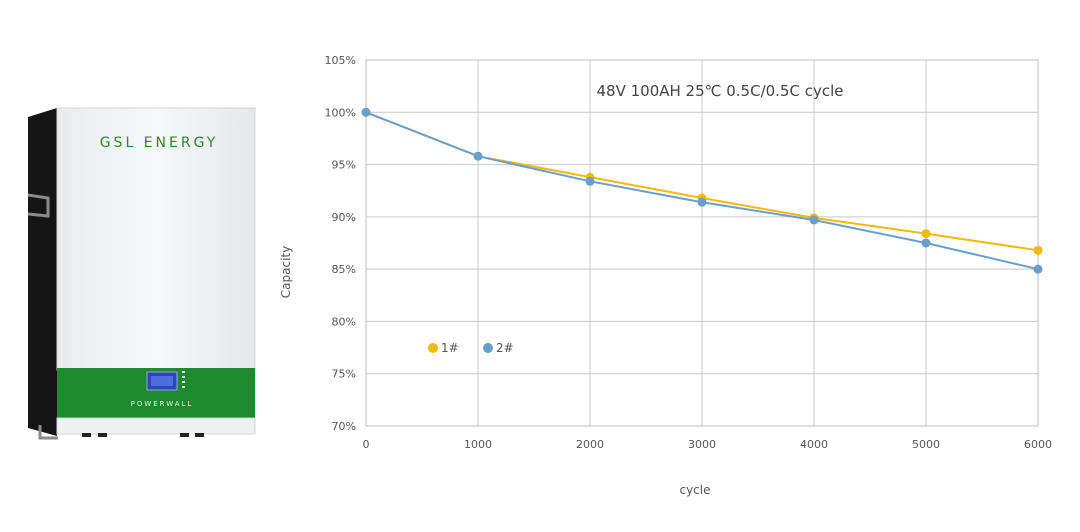 The width and height of the screenshot is (1080, 532). What do you see at coordinates (340, 243) in the screenshot?
I see `y-axis-ticks: 70% 75% 80% 85% 90% 95% 100% 105%` at bounding box center [340, 243].